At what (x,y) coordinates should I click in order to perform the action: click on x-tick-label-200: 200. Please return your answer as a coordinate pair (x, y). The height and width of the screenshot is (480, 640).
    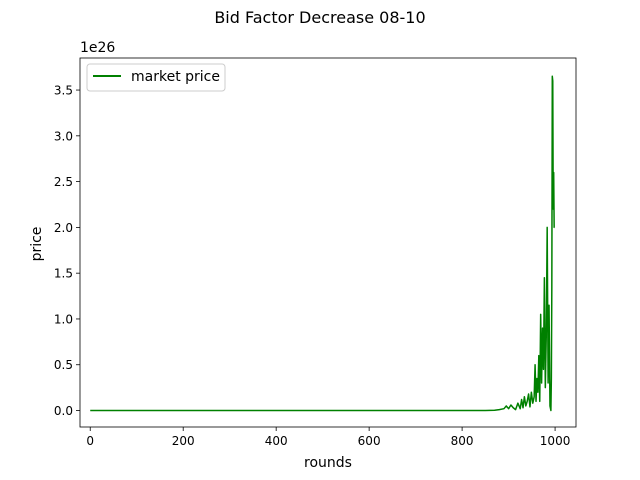
    Looking at the image, I should click on (183, 441).